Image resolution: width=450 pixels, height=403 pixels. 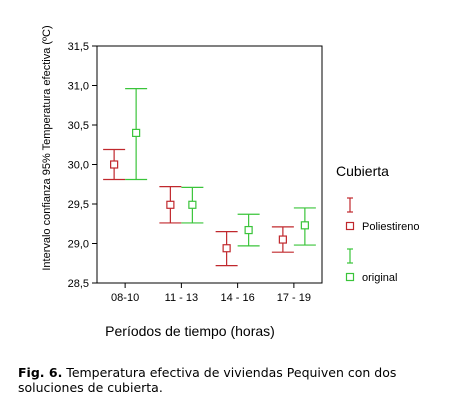 I want to click on y-tick-label: 31,5, so click(x=78, y=47).